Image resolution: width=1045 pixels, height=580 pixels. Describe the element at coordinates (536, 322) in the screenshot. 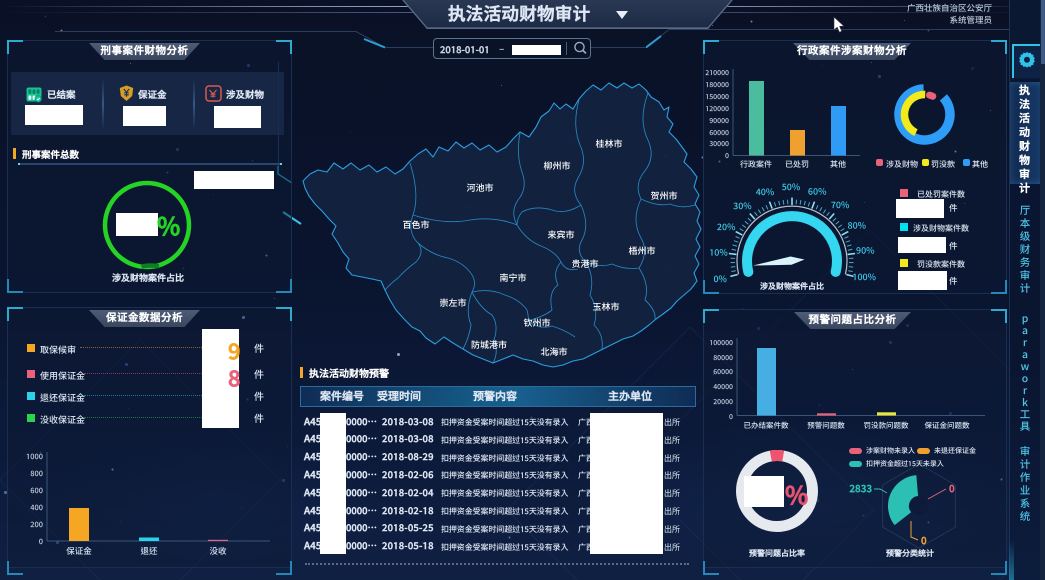

I see `svg-text: 钦州市` at that location.